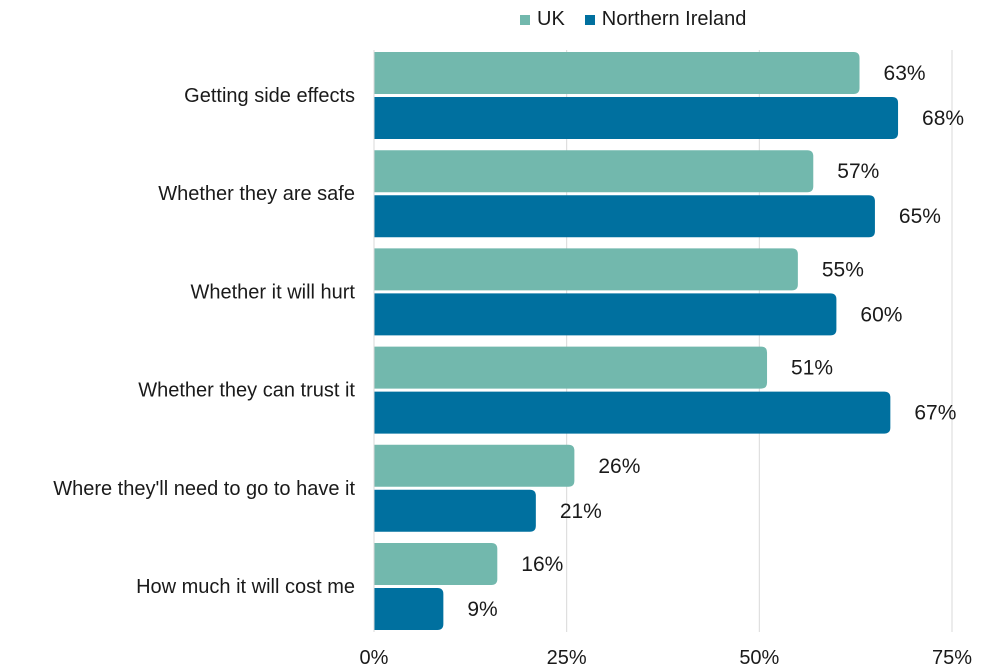 This screenshot has width=982, height=668. What do you see at coordinates (409, 609) in the screenshot?
I see `bar-northern-ireland-how-much-it-will-cost-me` at bounding box center [409, 609].